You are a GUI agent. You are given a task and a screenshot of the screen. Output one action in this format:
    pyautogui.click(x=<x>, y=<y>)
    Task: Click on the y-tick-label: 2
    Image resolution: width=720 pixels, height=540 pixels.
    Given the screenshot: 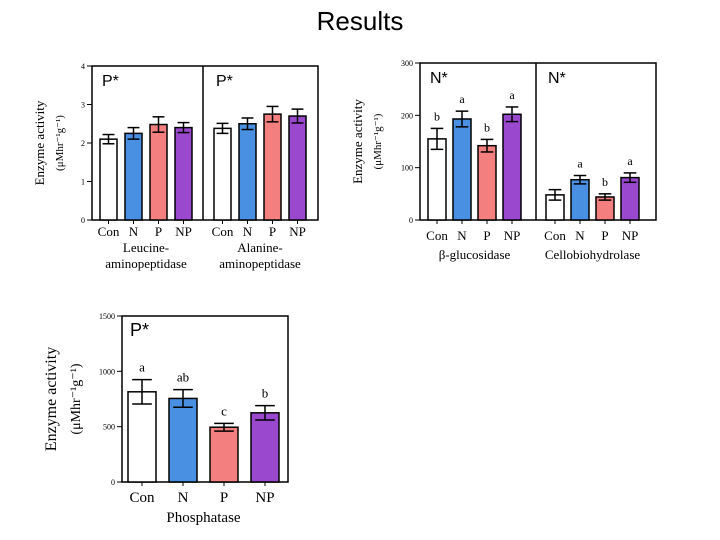 What is the action you would take?
    pyautogui.click(x=83, y=143)
    